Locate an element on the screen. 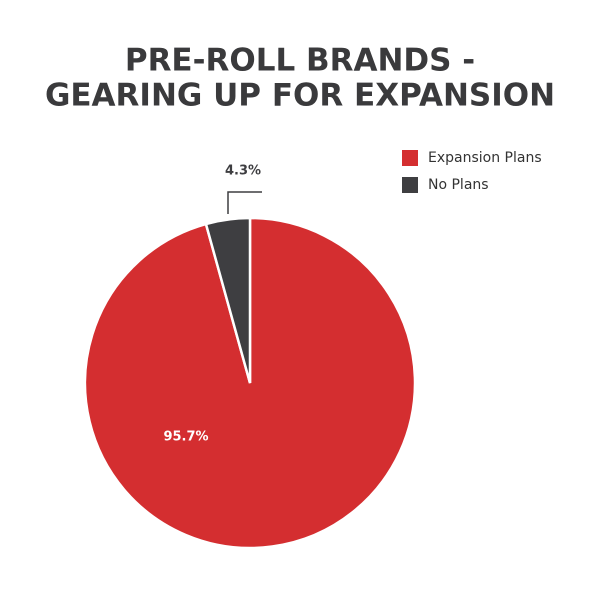 Image resolution: width=600 pixels, height=600 pixels. legend-label: No Plans is located at coordinates (458, 185).